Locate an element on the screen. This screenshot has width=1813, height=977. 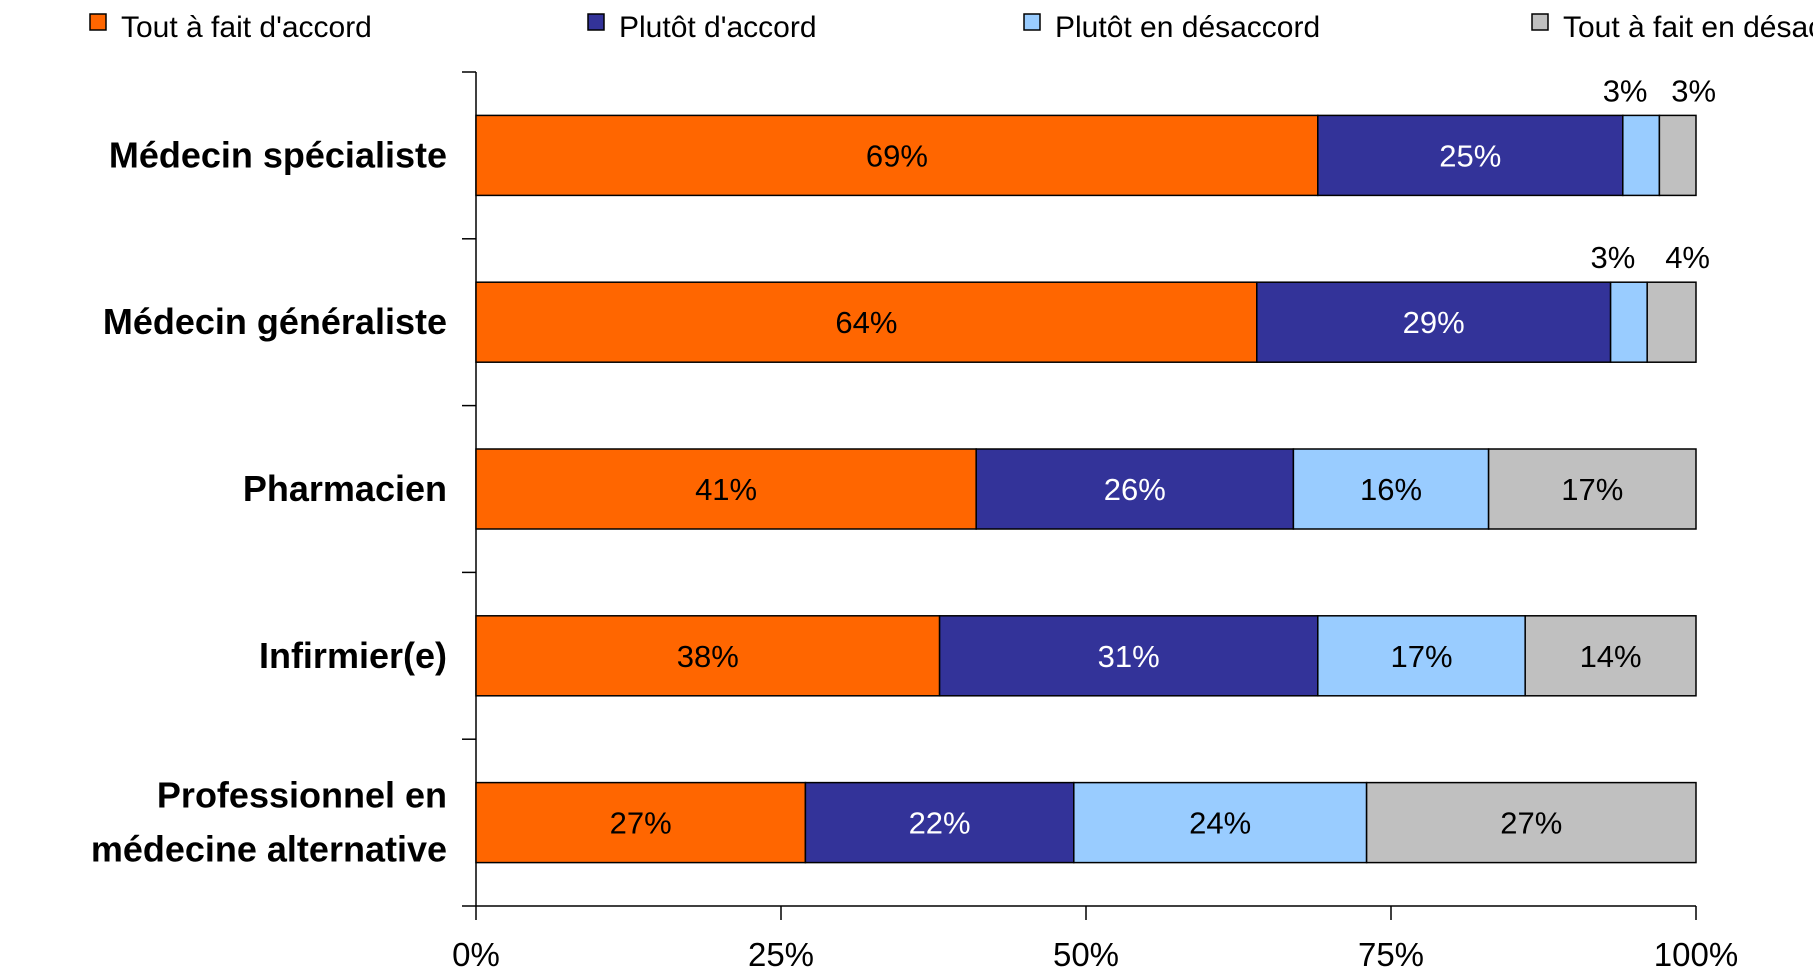
bar-medecin-specialiste-tout-a-fait-d-accord is located at coordinates (897, 155).